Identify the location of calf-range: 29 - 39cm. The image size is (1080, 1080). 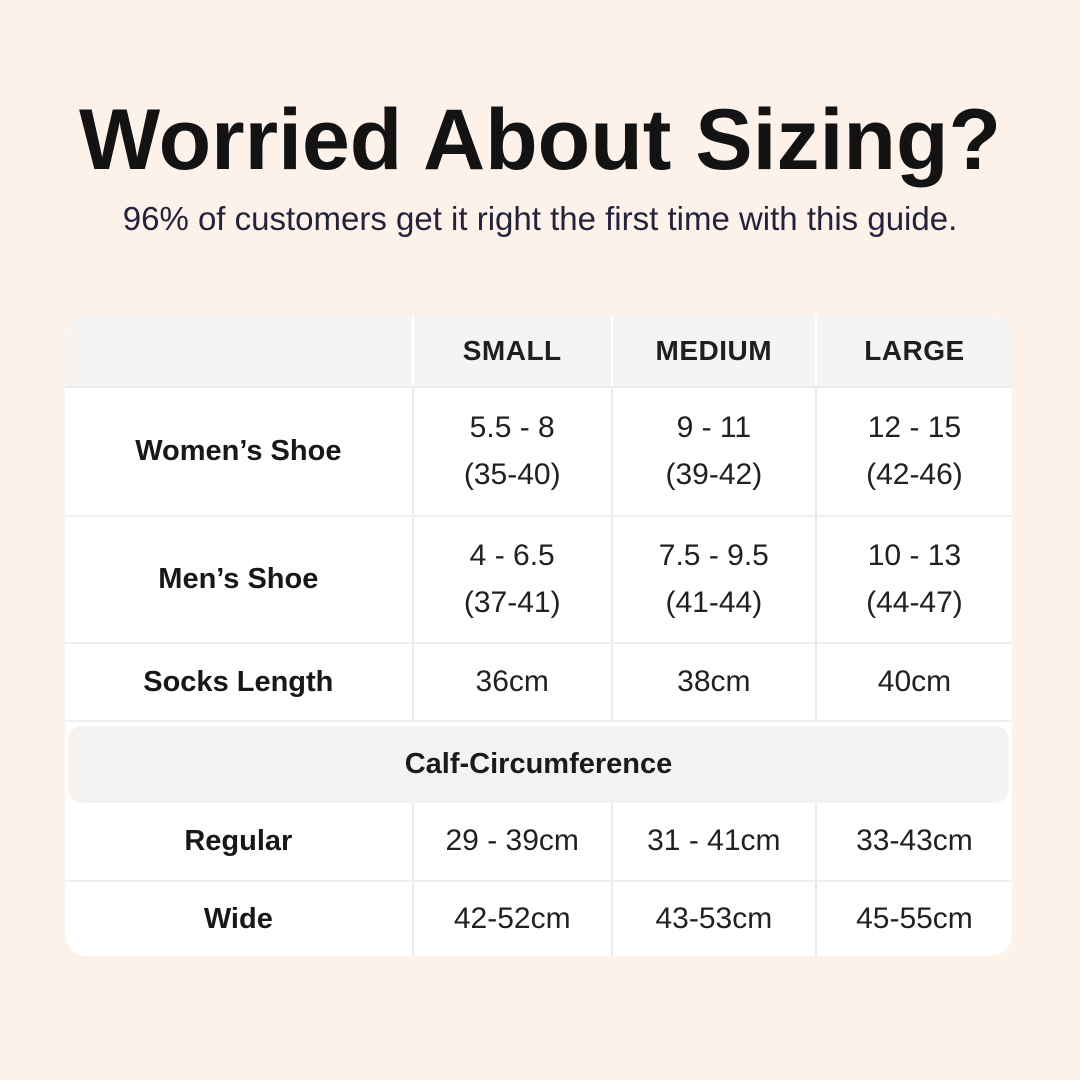
(512, 841).